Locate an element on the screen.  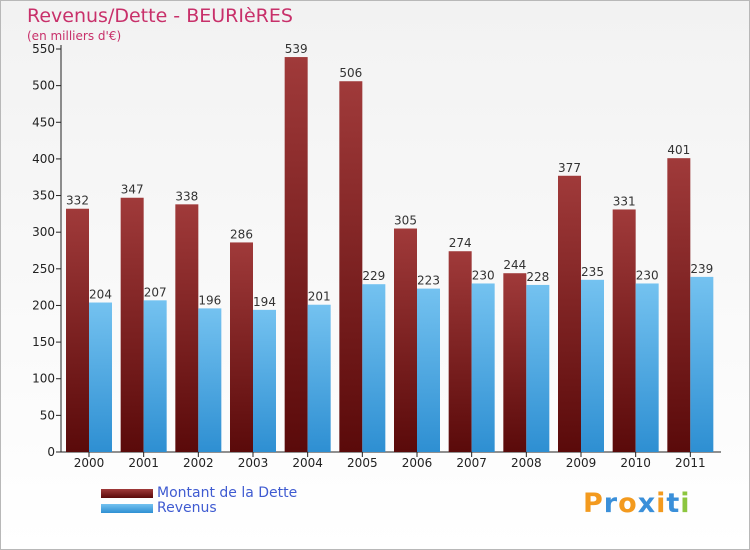
bar-value-label: 194 is located at coordinates (264, 302).